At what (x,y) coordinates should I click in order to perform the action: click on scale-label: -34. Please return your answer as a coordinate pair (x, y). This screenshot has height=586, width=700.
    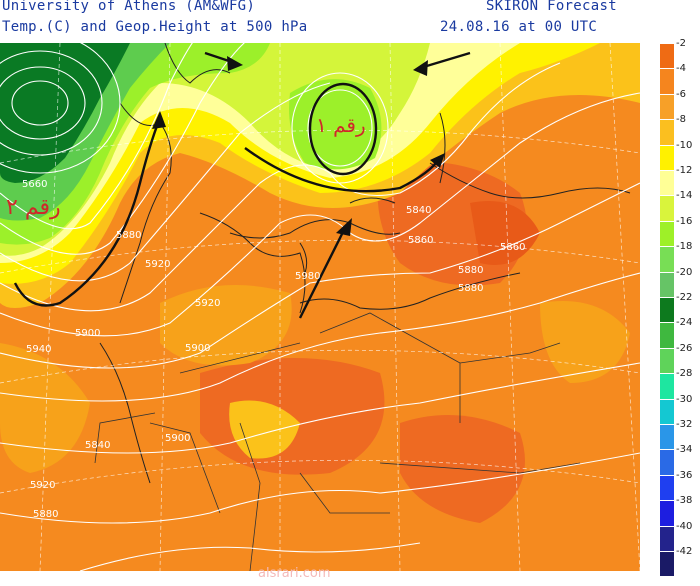
    Looking at the image, I should click on (684, 450).